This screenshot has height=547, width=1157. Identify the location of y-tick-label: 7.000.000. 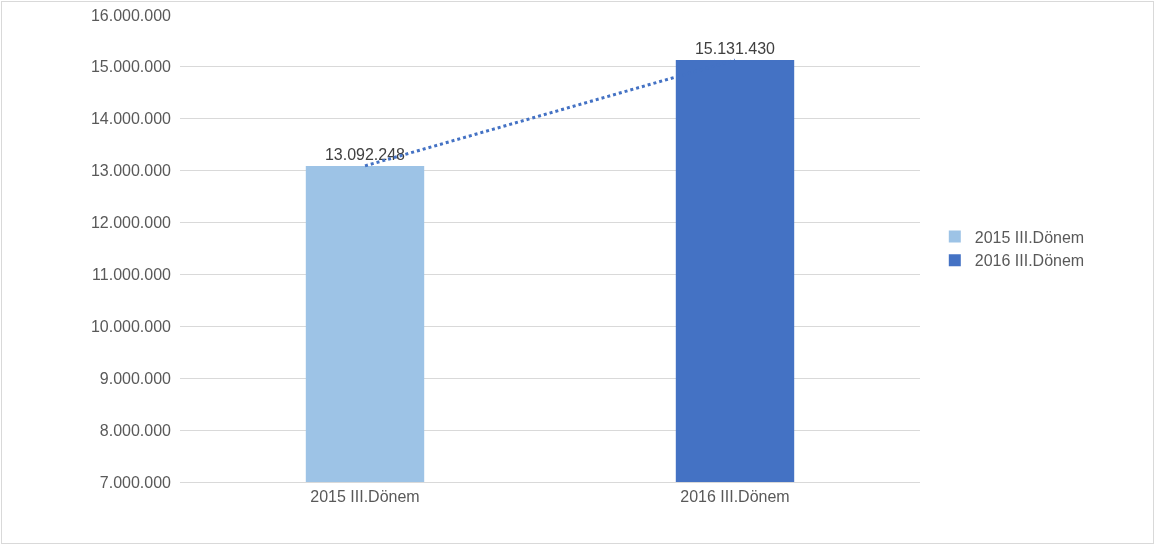
(135, 482).